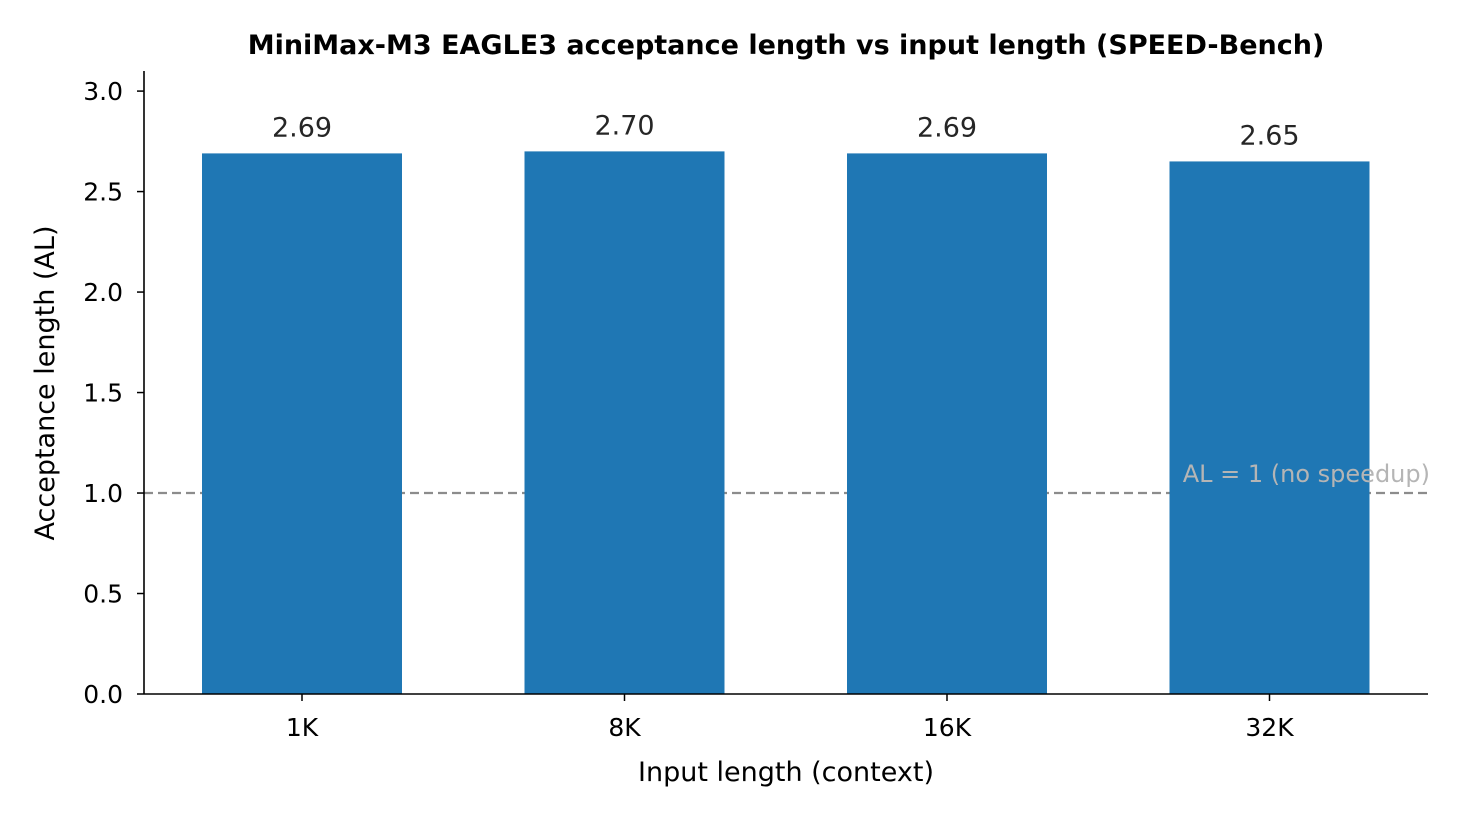 This screenshot has height=819, width=1461. I want to click on bar-1k, so click(302, 423).